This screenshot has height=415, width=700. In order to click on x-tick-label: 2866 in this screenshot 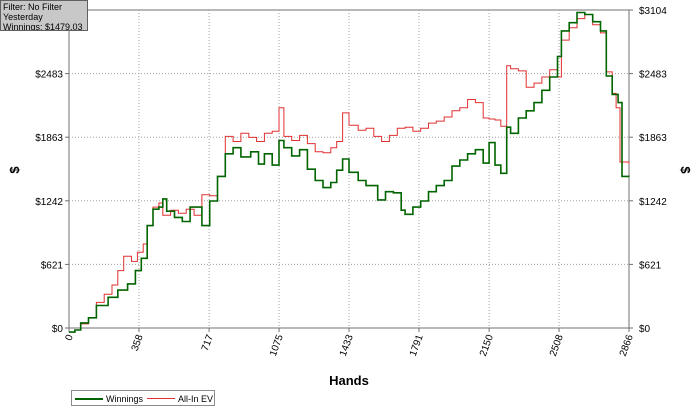, I will do `click(627, 345)`.